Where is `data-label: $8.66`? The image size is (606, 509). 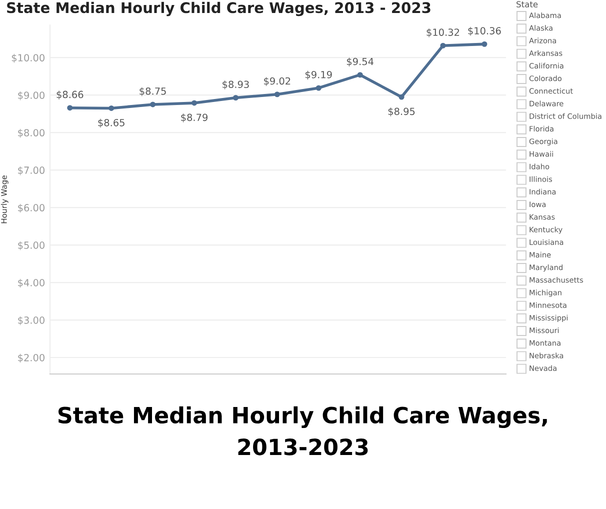
data-label: $8.66 is located at coordinates (70, 95).